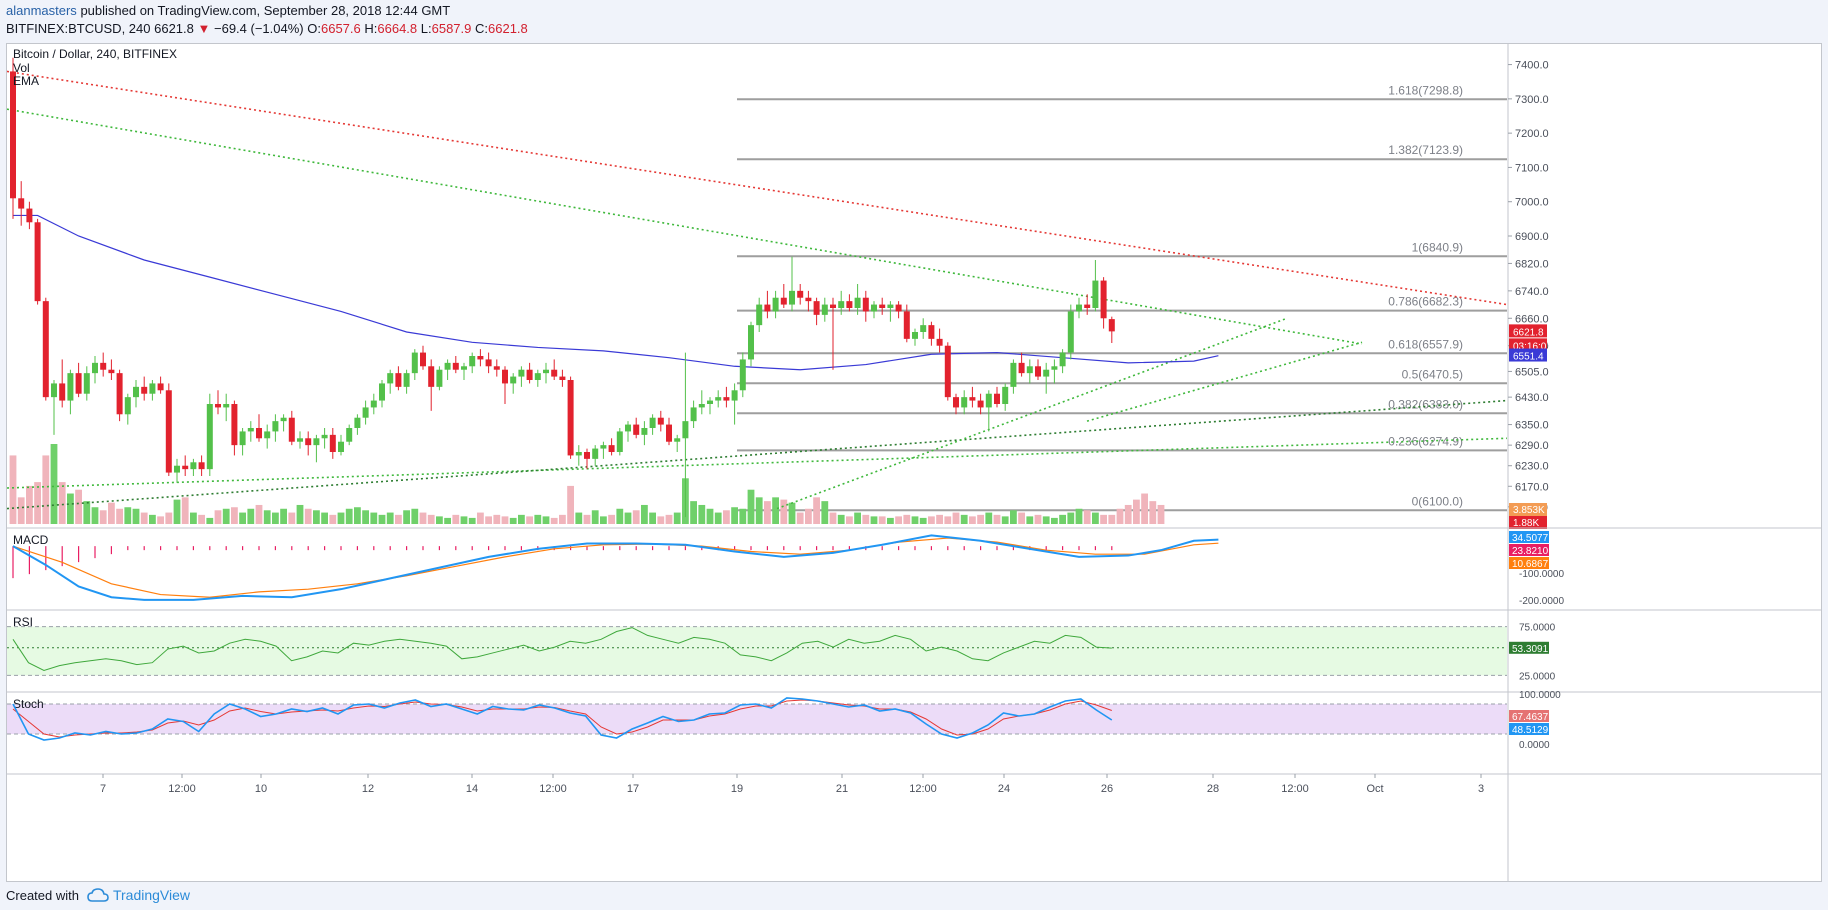  I want to click on time-tick-label: 17, so click(633, 789).